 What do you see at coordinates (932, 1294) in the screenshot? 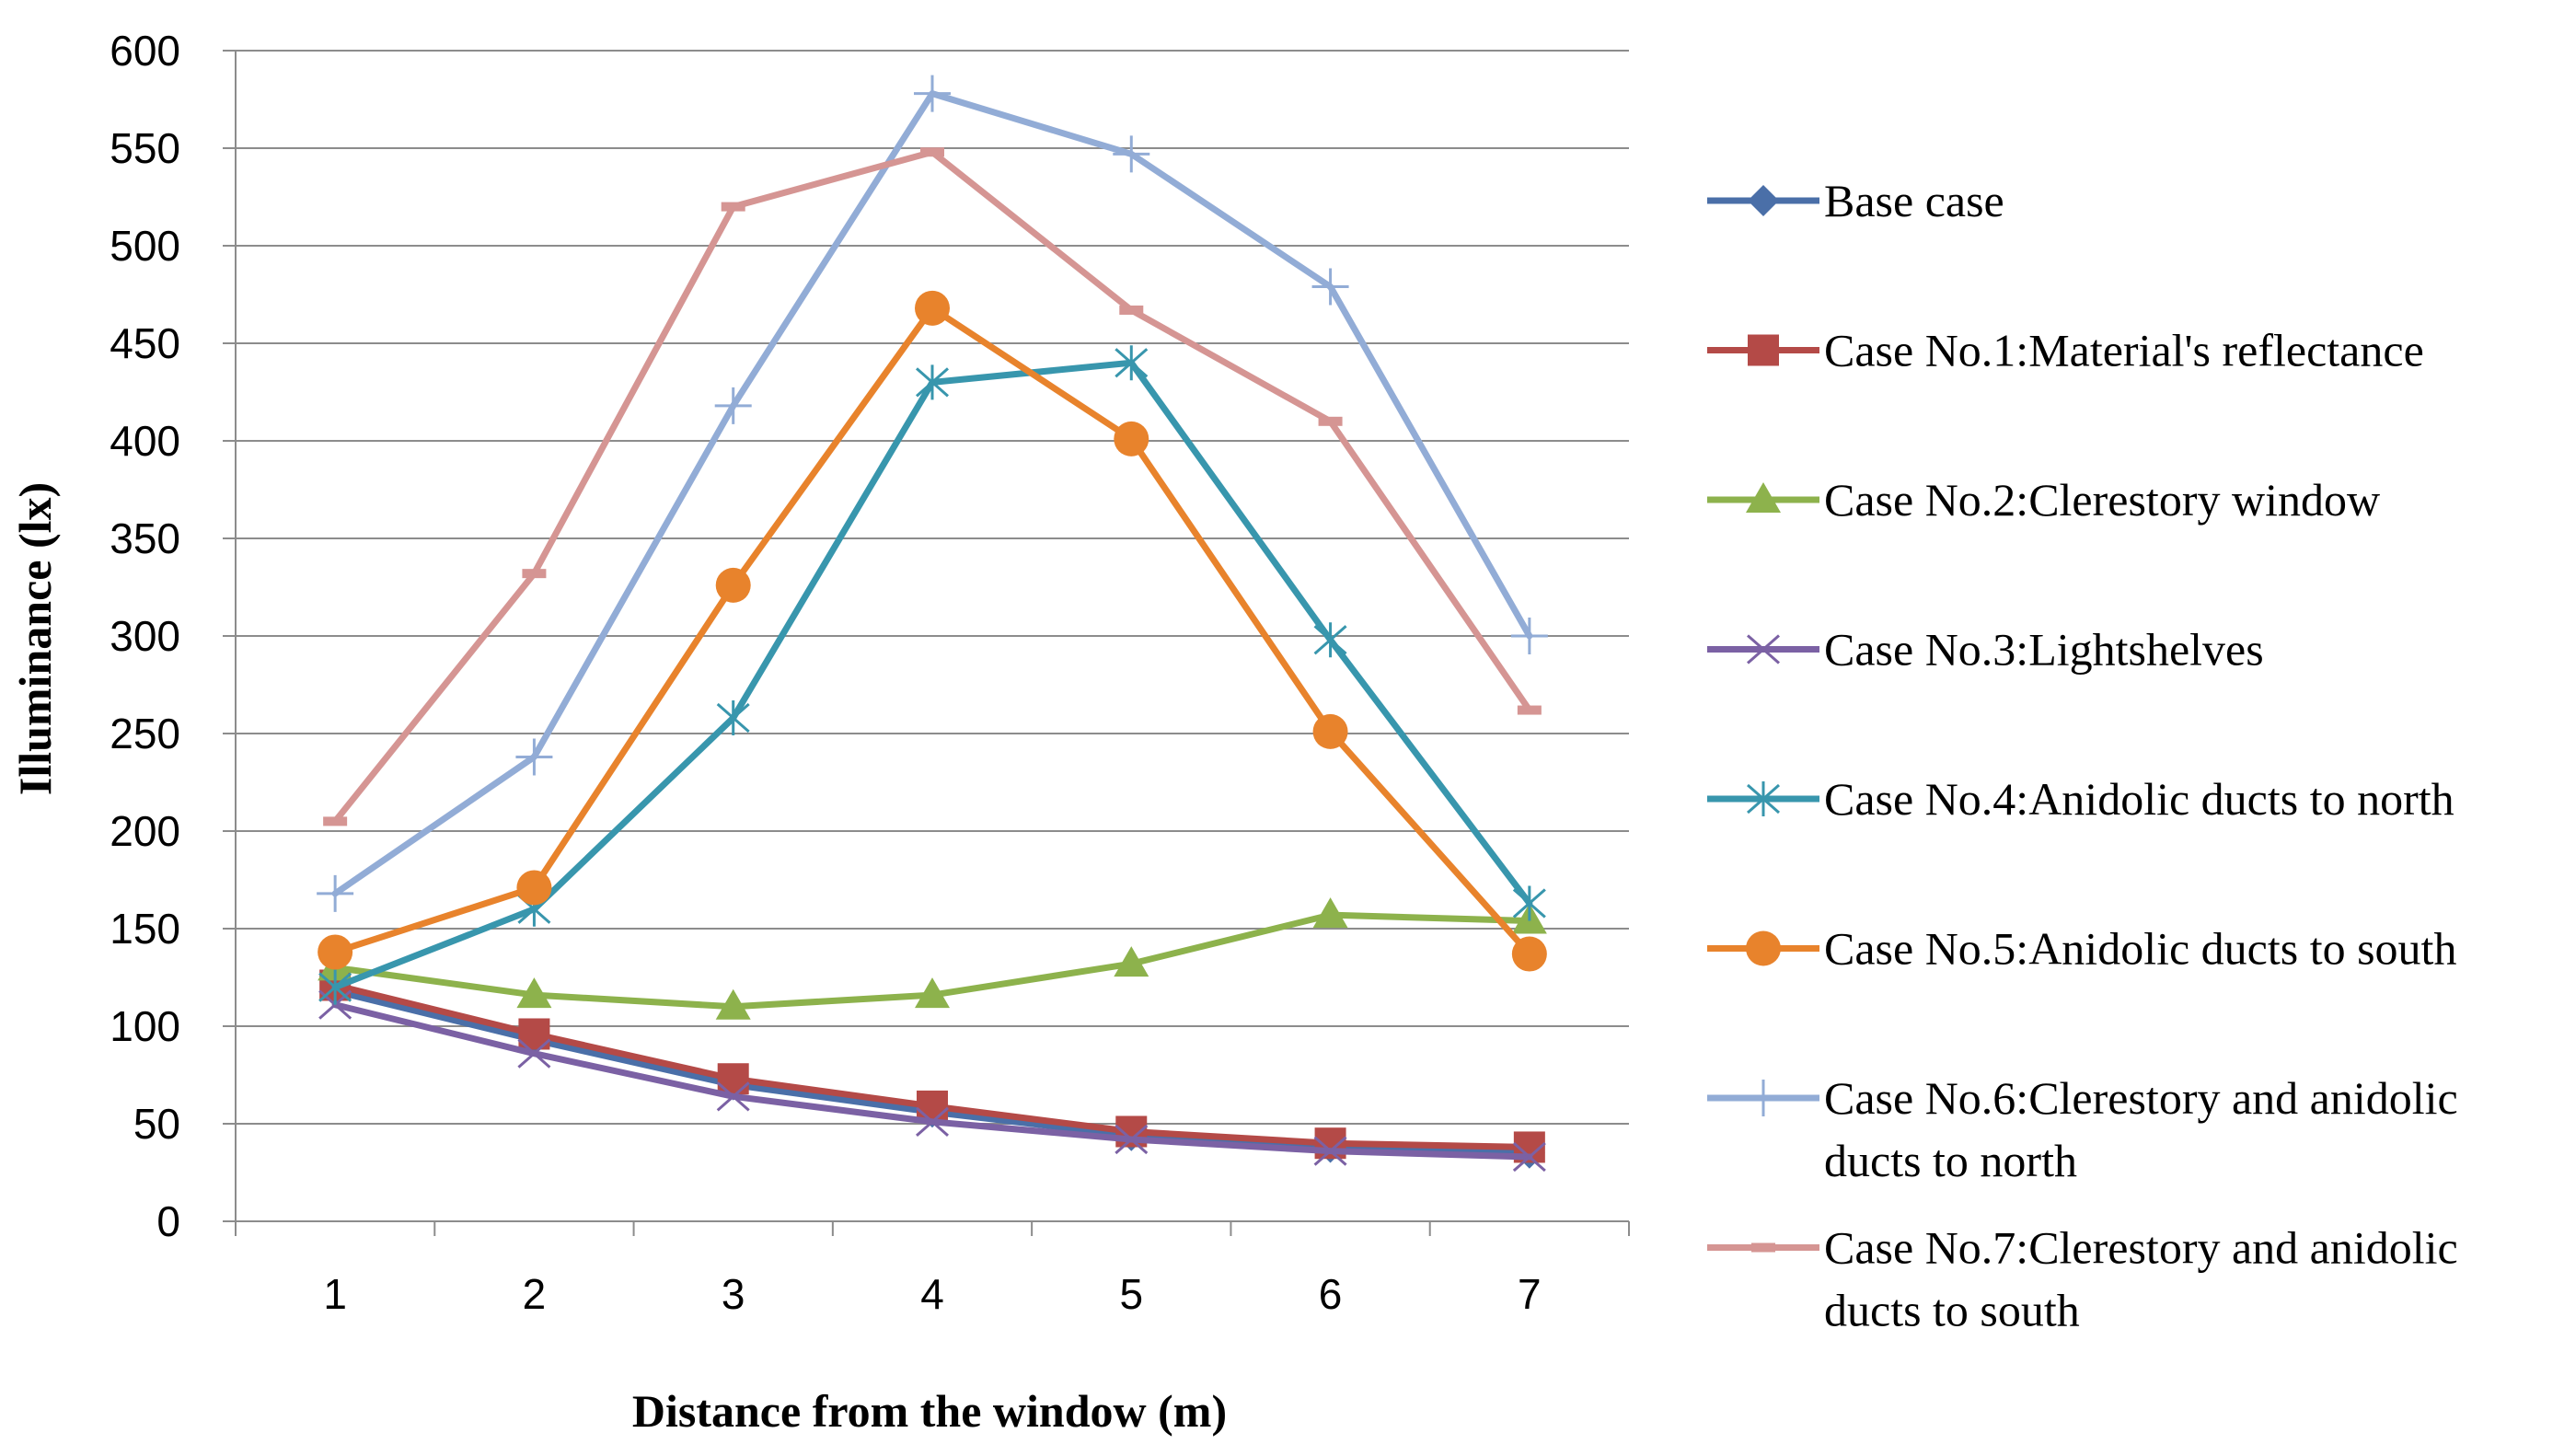
I see `x-tick-label: 4` at bounding box center [932, 1294].